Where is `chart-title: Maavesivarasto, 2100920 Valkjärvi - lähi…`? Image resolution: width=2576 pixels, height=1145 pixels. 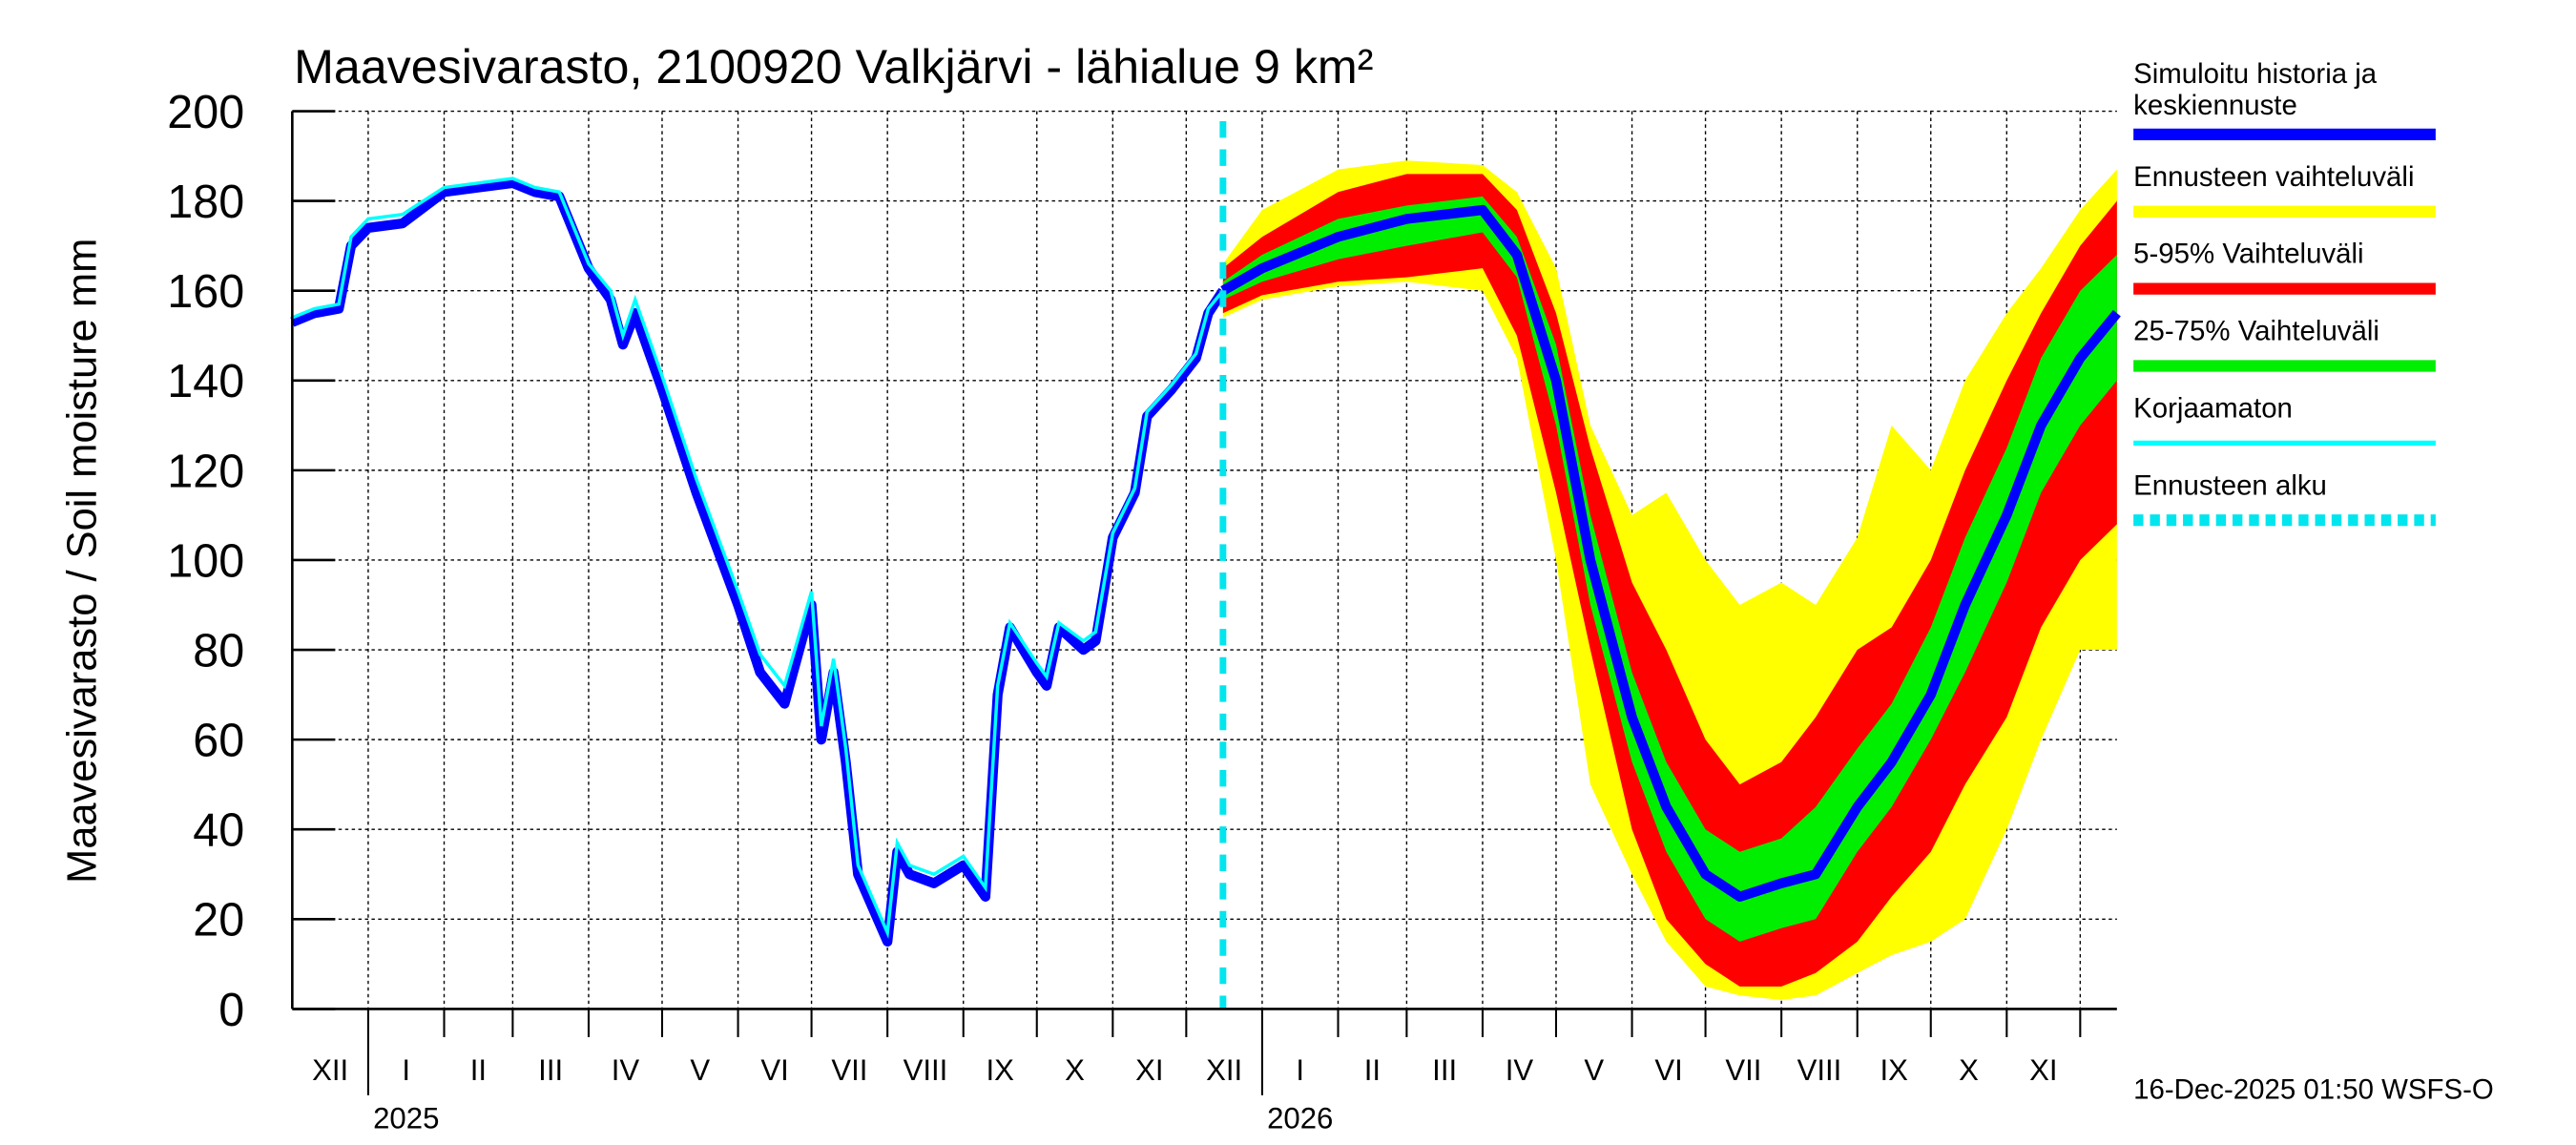 chart-title: Maavesivarasto, 2100920 Valkjärvi - lähi… is located at coordinates (833, 66).